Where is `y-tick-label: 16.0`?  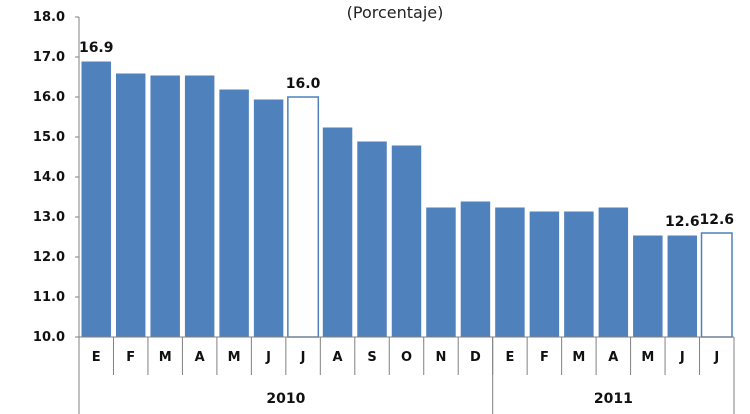 y-tick-label: 16.0 is located at coordinates (49, 97).